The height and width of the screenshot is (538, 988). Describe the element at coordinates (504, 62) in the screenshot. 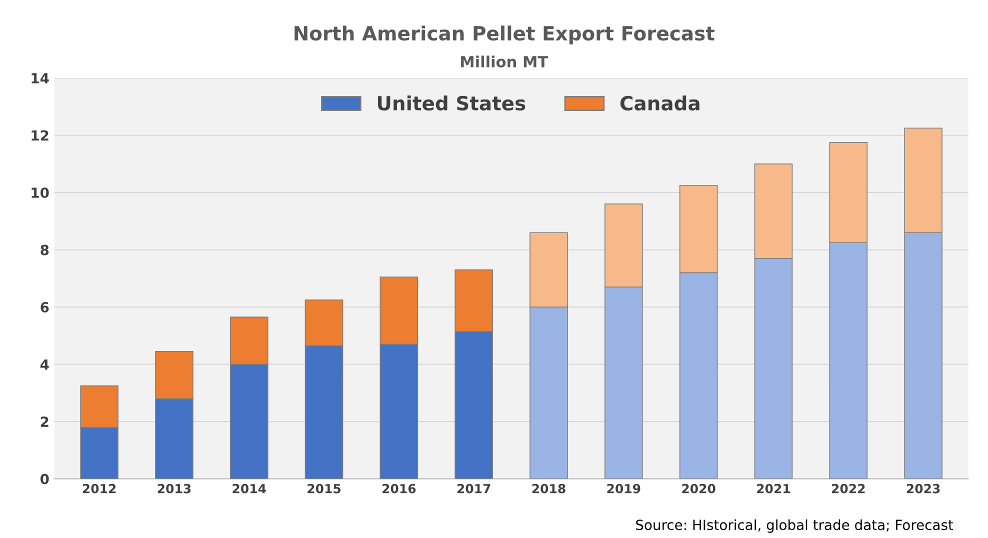

I see `chart-subtitle: Million MT` at that location.